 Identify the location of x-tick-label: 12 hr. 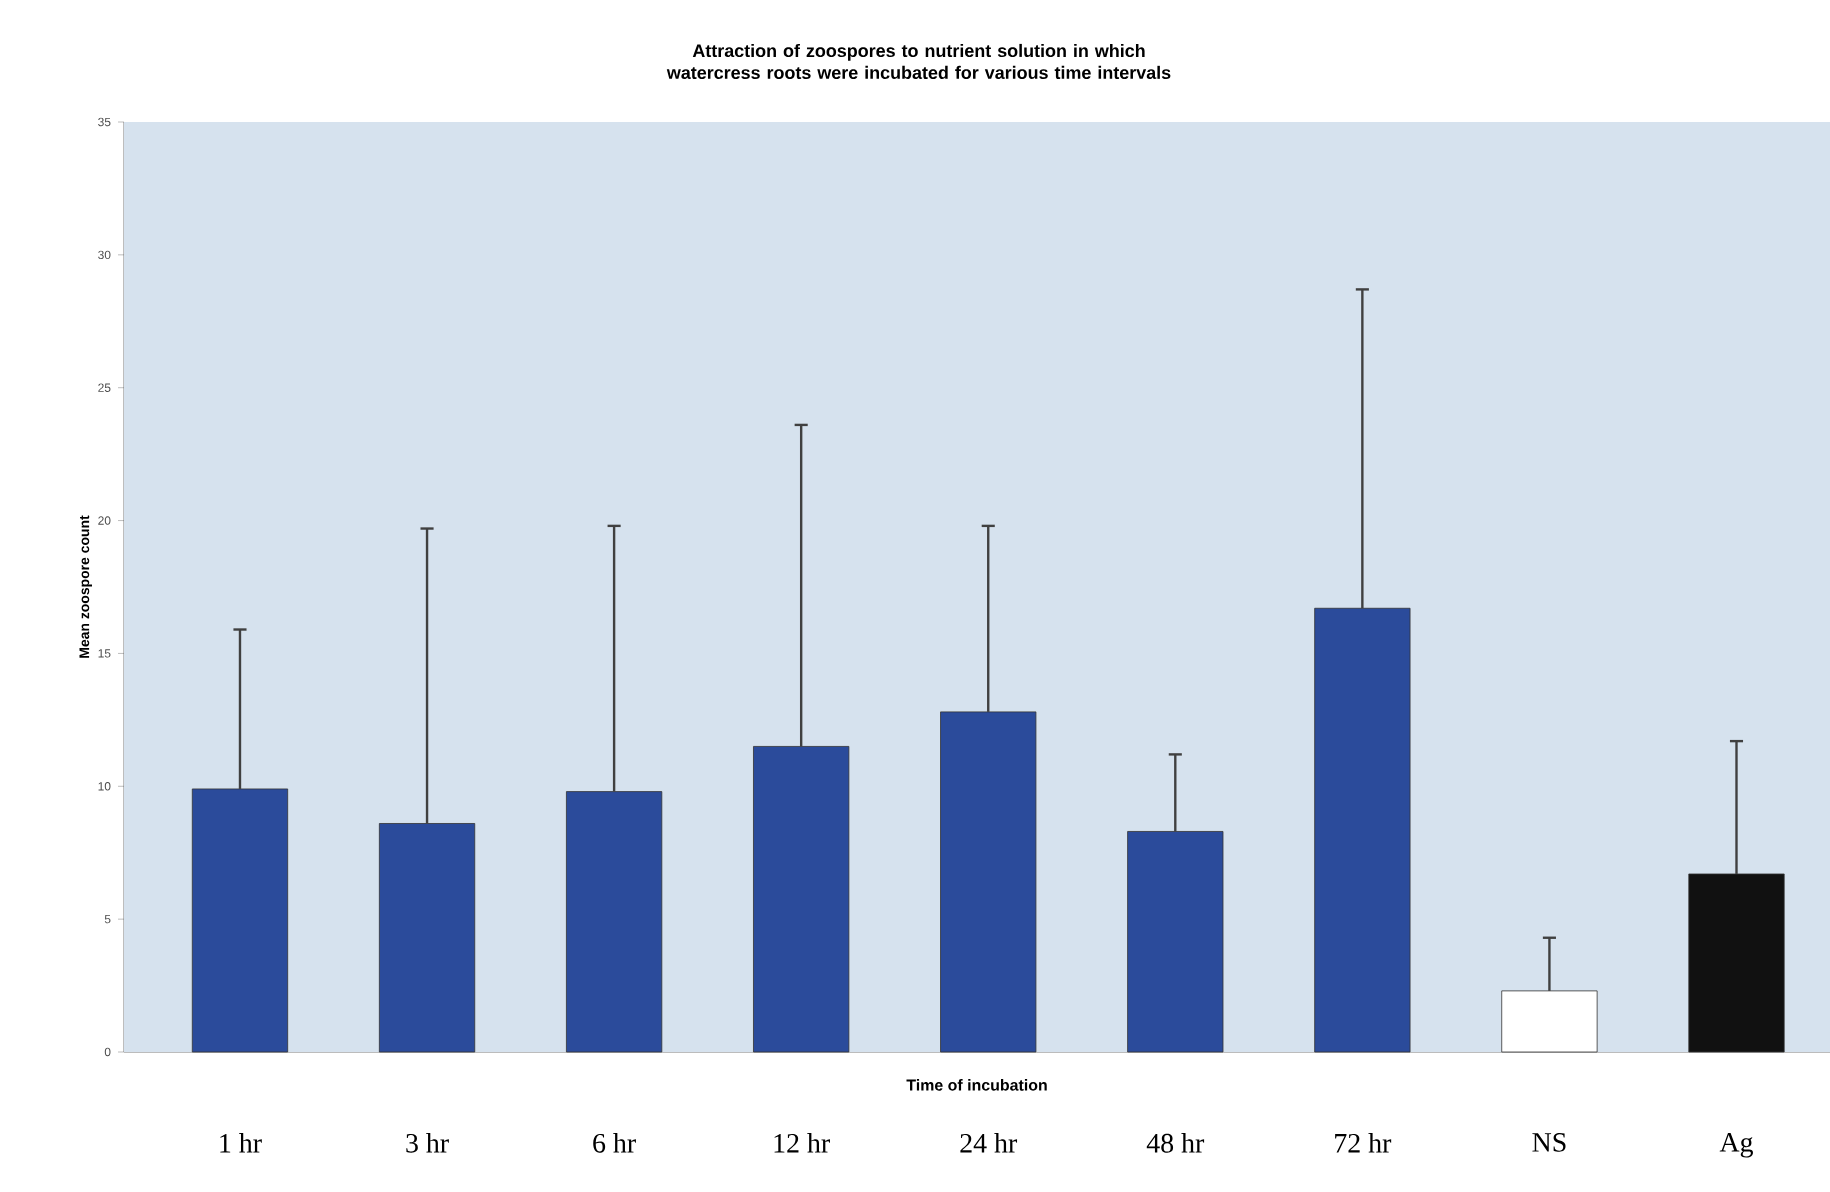
(802, 1143).